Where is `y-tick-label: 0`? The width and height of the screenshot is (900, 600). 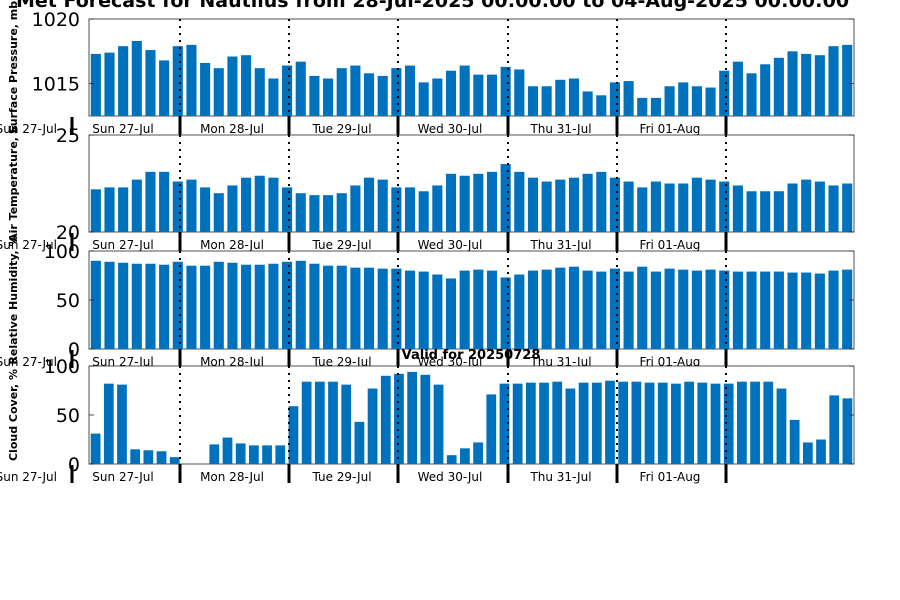
y-tick-label: 0 is located at coordinates (74, 465).